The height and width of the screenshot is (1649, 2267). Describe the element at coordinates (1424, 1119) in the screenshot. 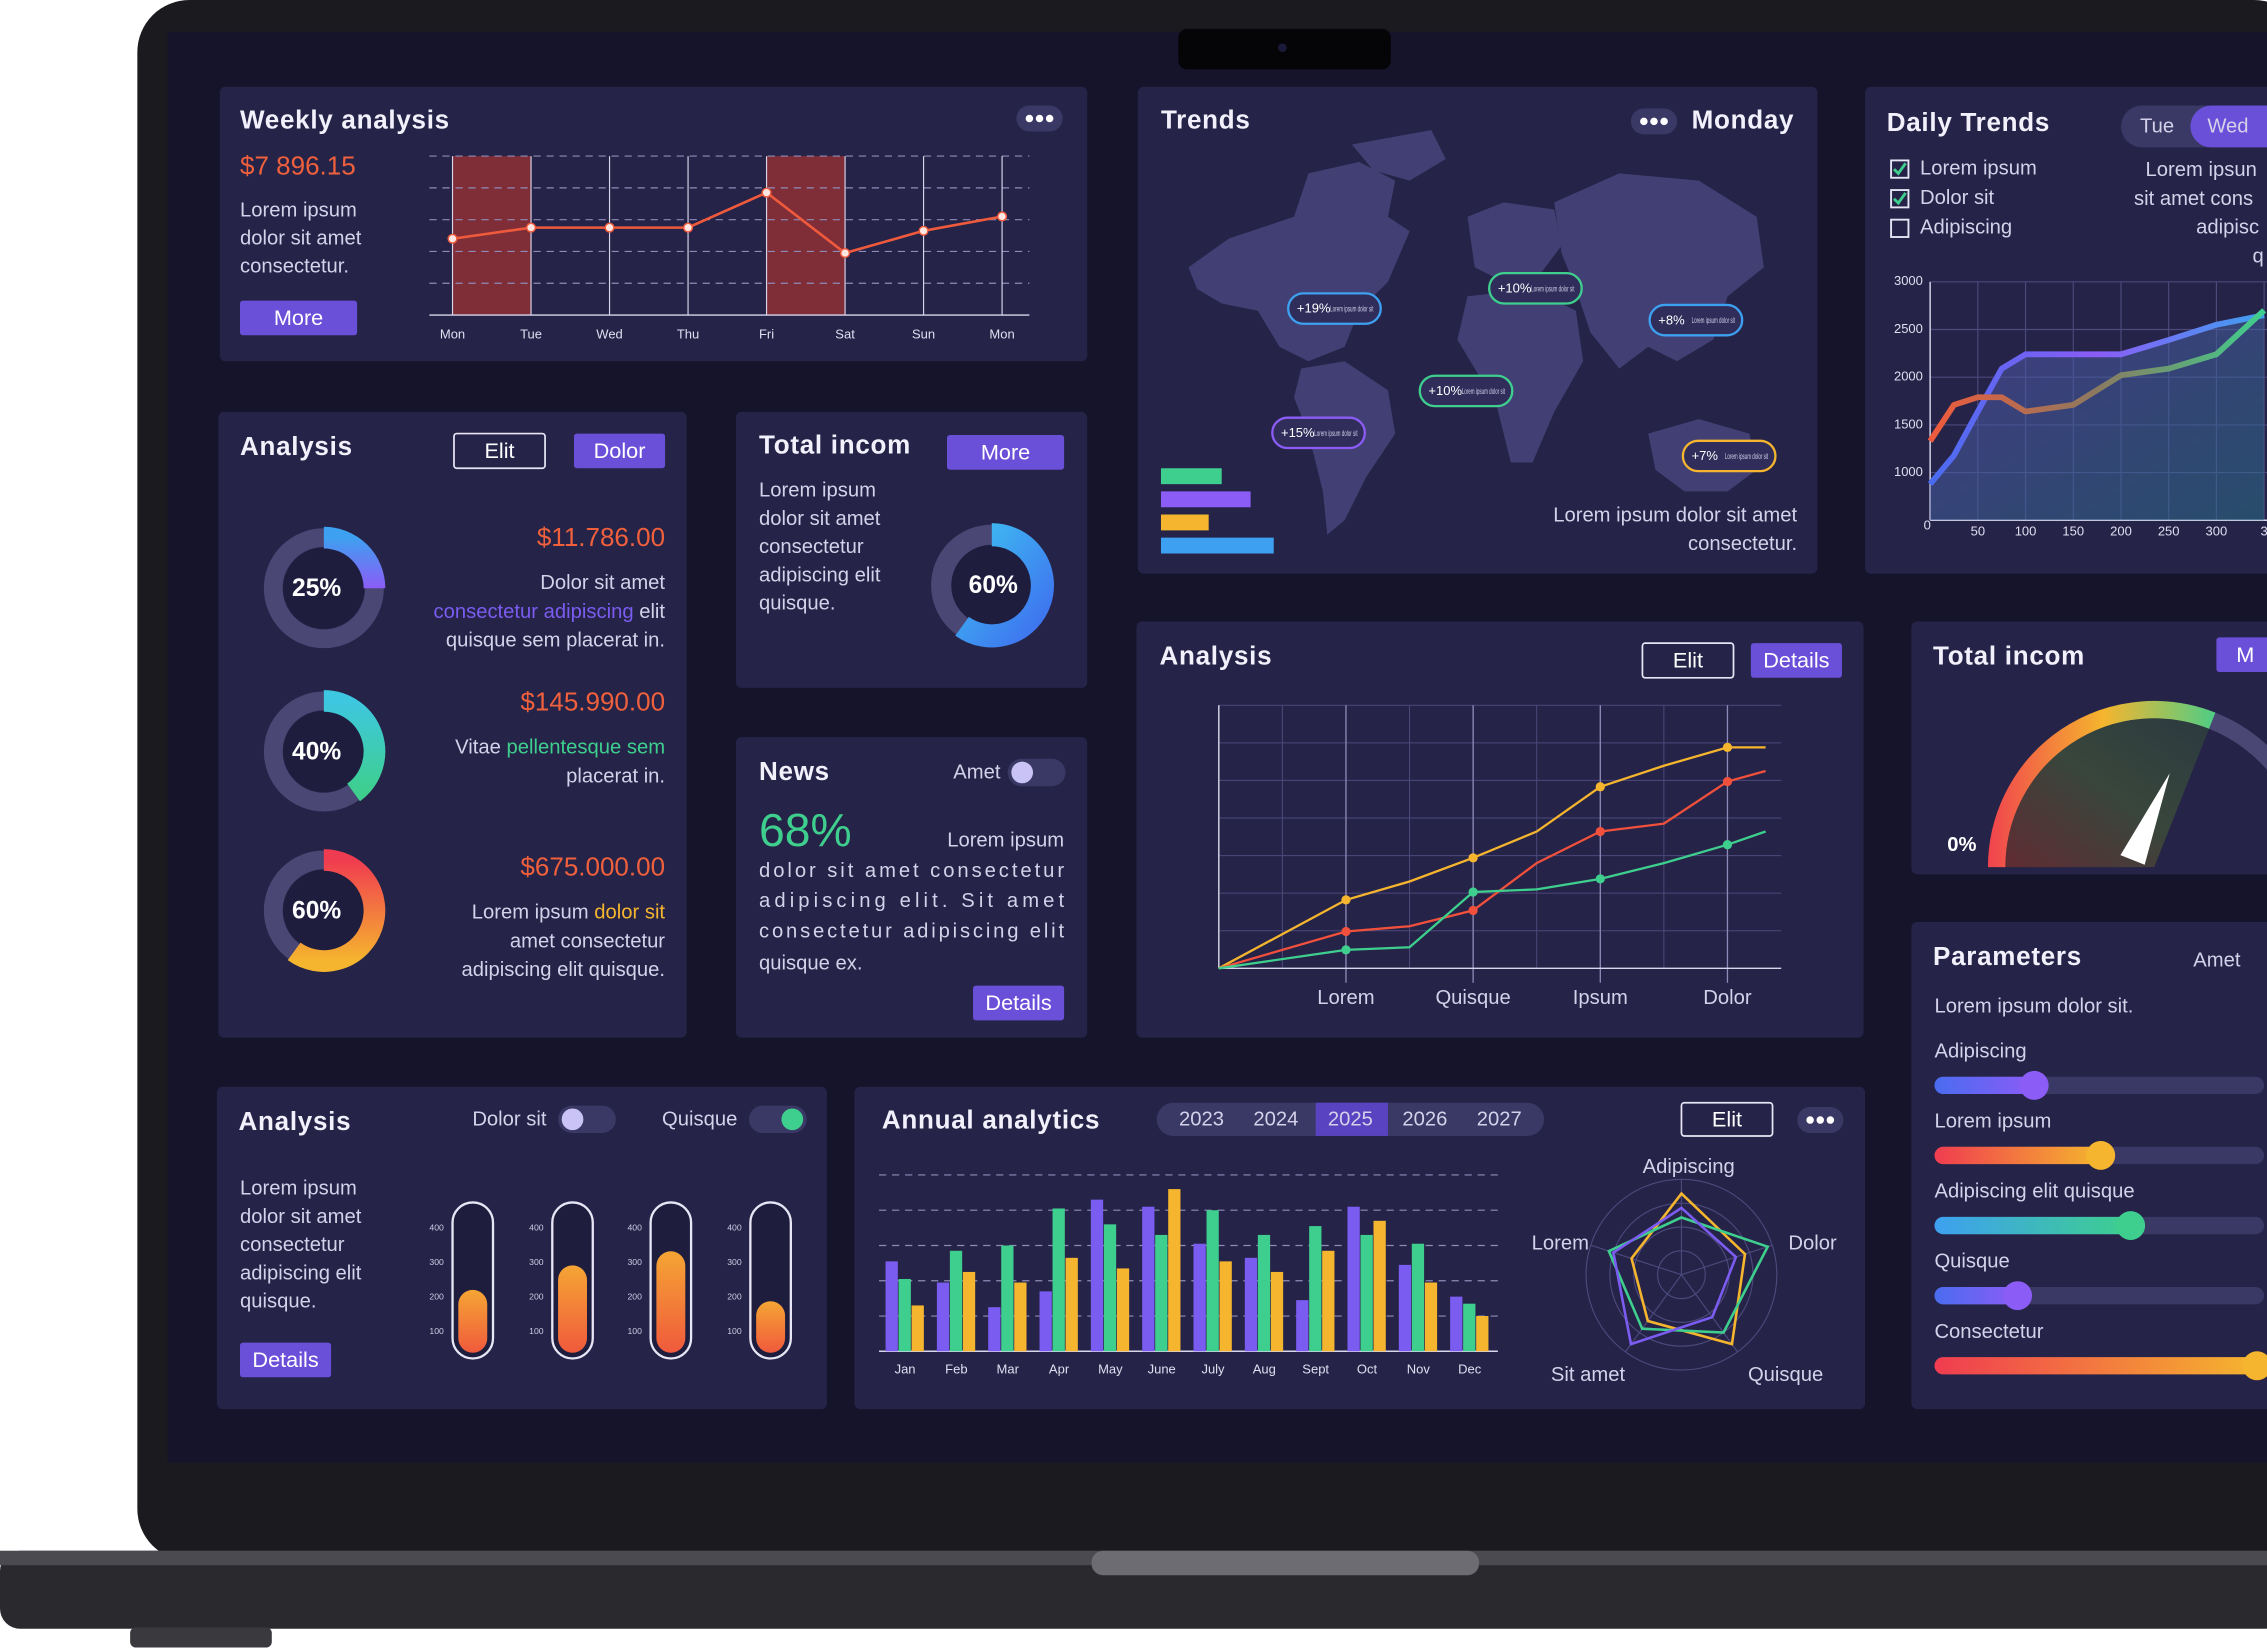

I see `year-tab: 2026` at that location.